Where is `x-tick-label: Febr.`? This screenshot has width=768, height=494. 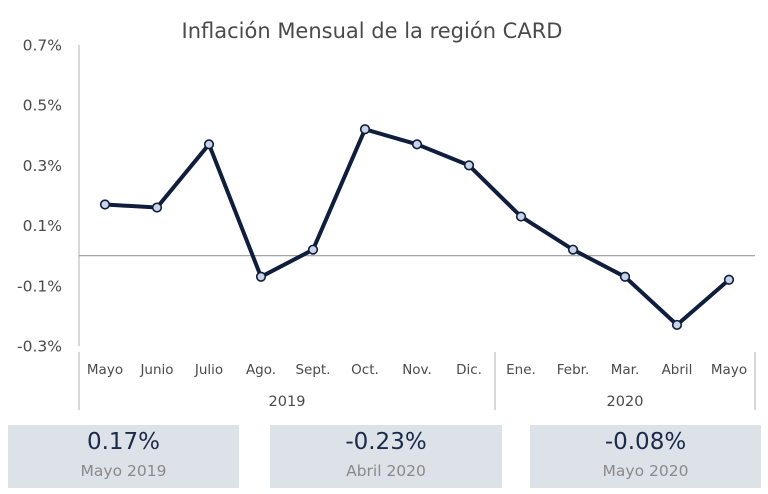 x-tick-label: Febr. is located at coordinates (573, 370).